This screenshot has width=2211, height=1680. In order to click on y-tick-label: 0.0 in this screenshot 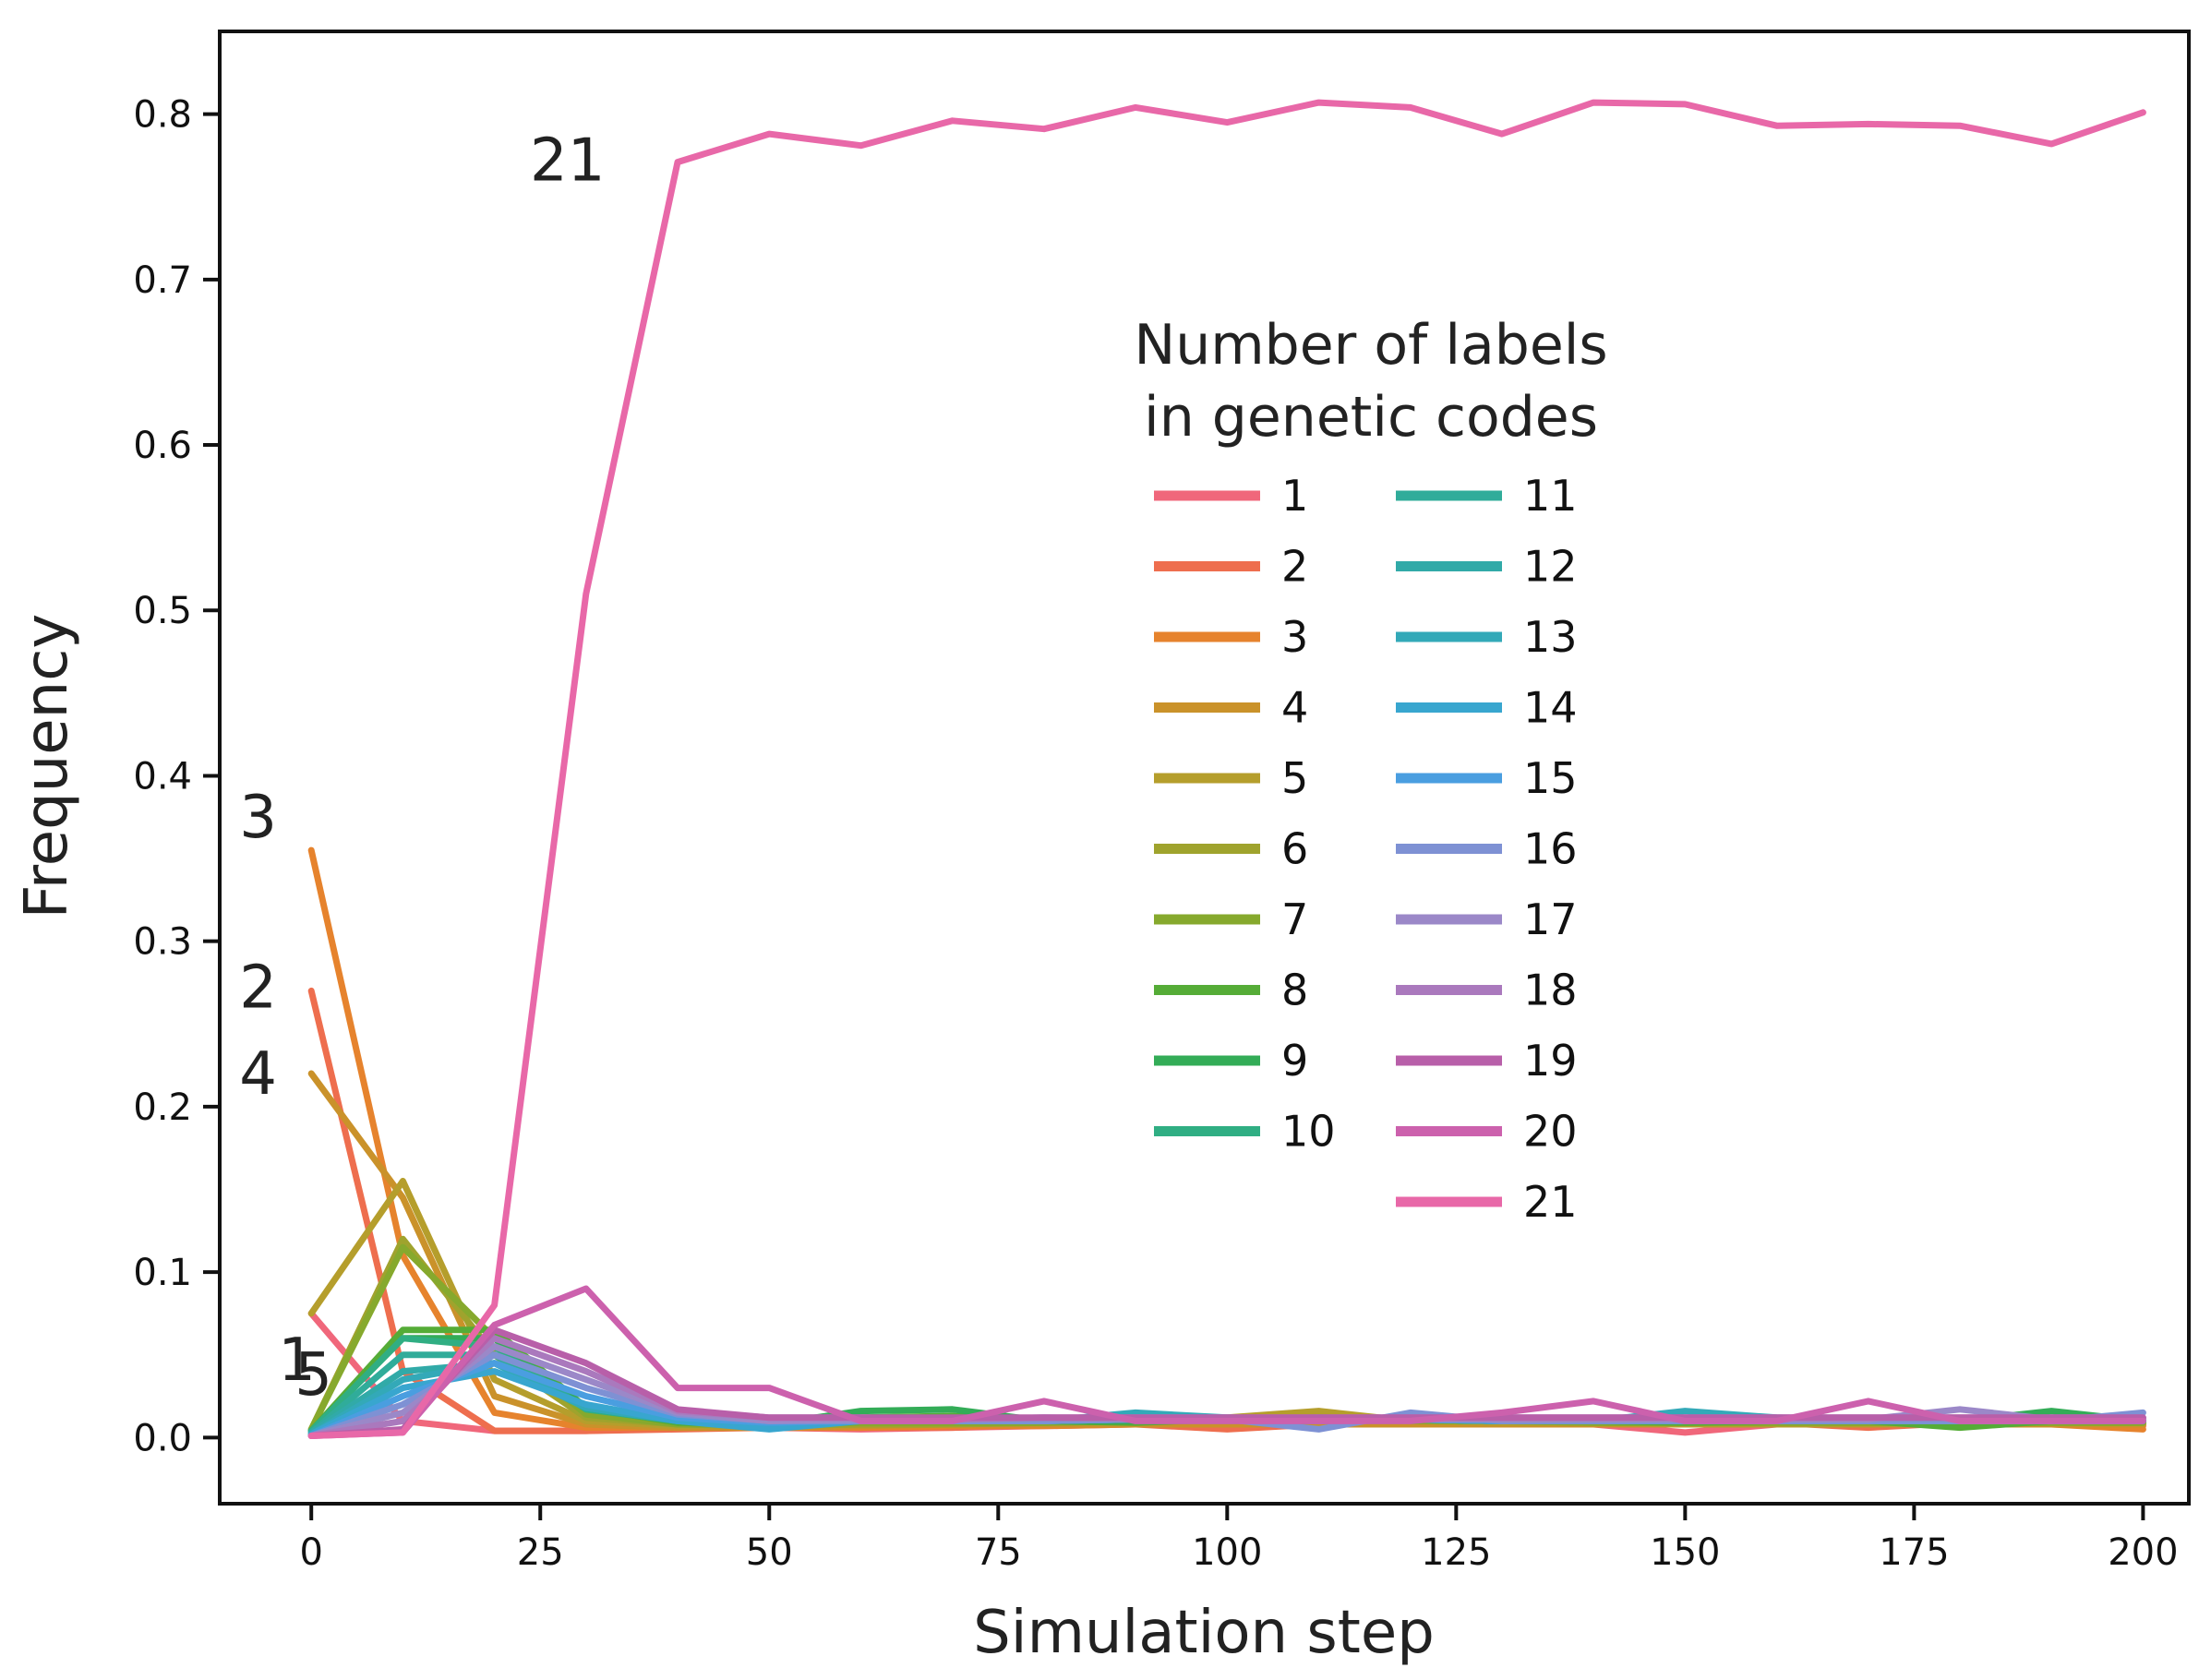, I will do `click(162, 1438)`.